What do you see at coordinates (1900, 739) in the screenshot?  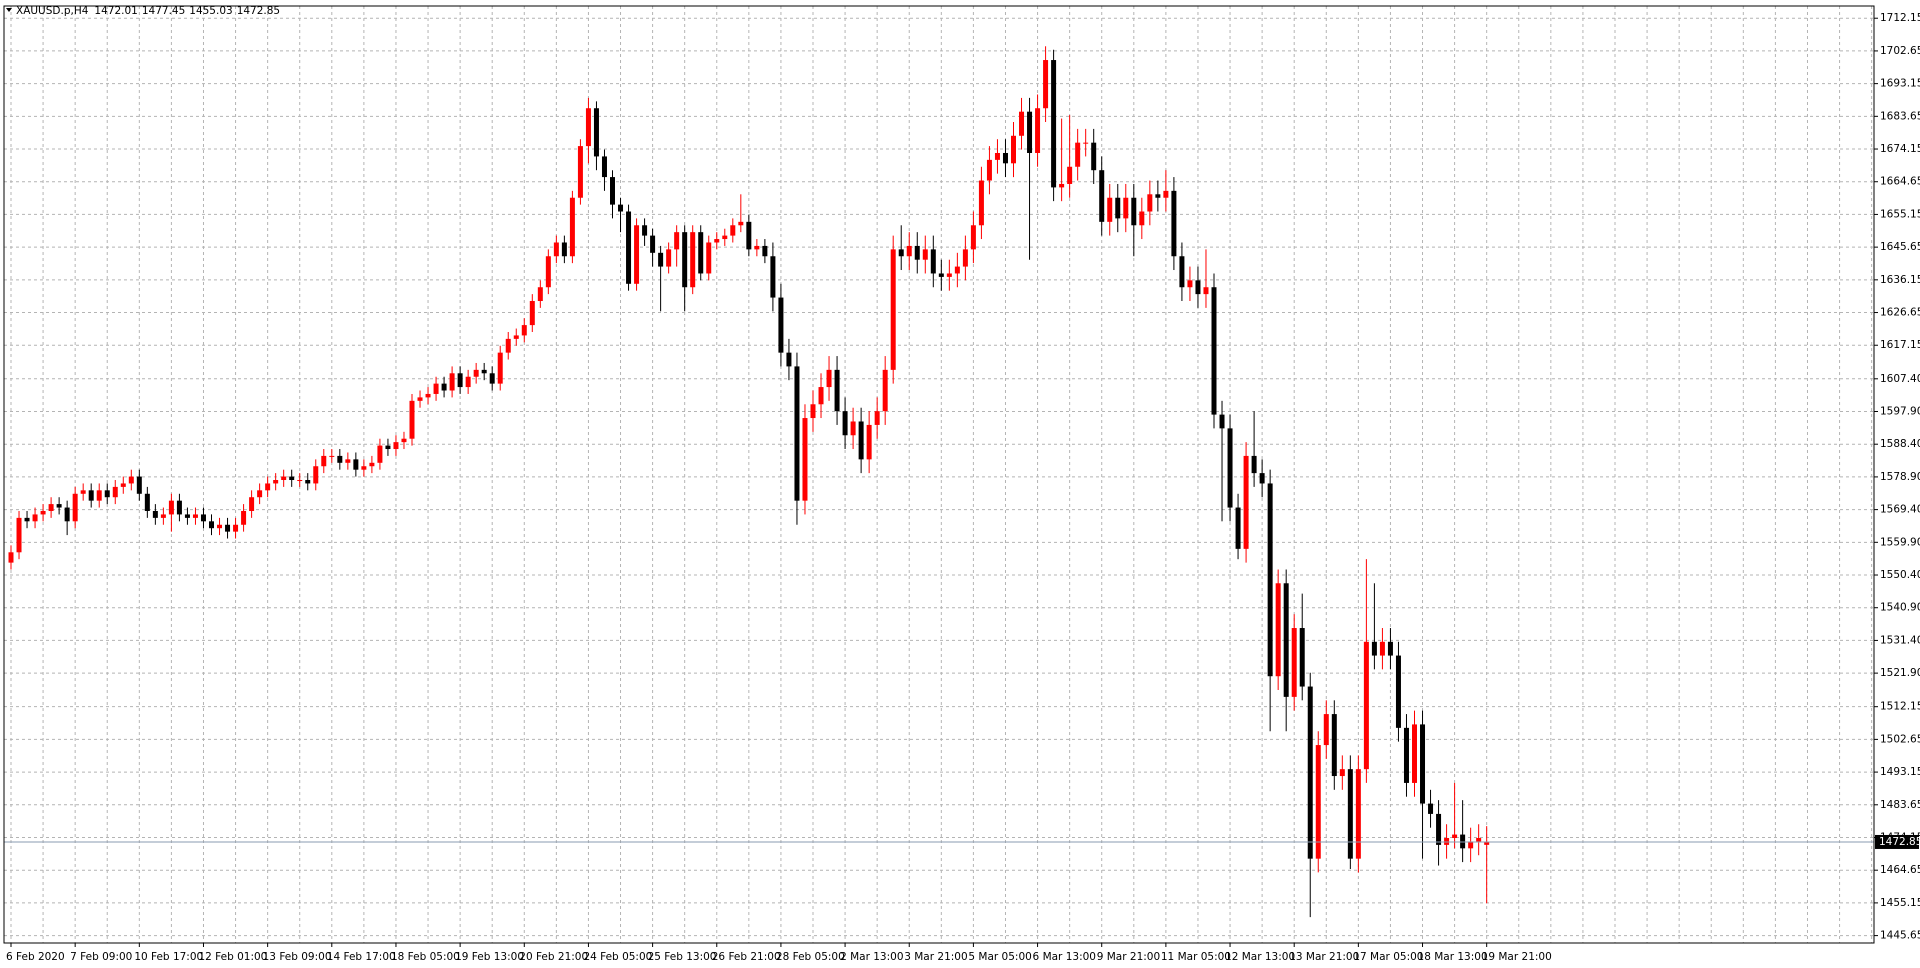 I see `y-tick-label: 1502.65` at bounding box center [1900, 739].